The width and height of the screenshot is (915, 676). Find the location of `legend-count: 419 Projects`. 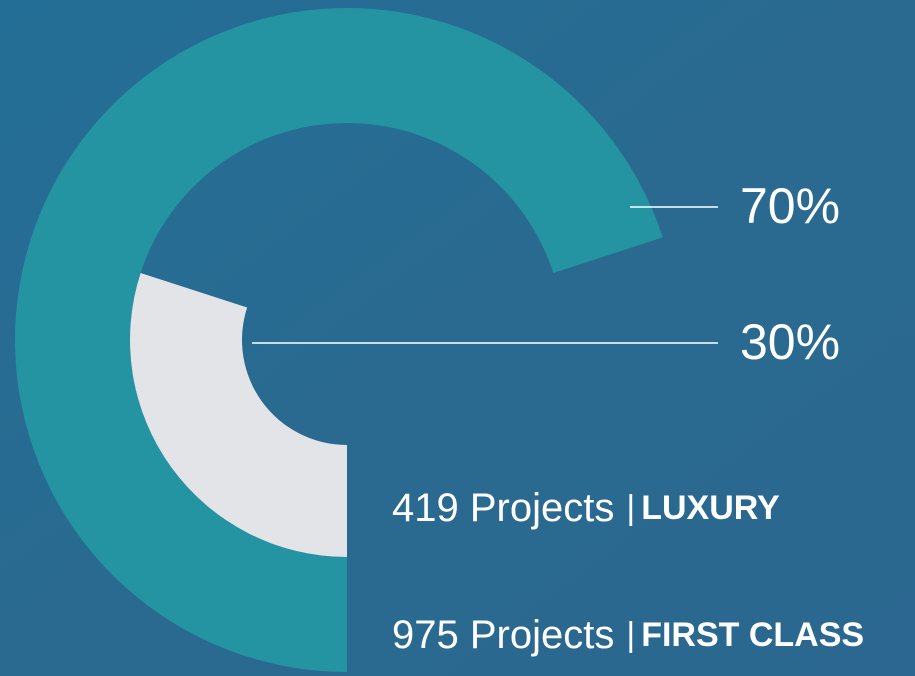

legend-count: 419 Projects is located at coordinates (503, 508).